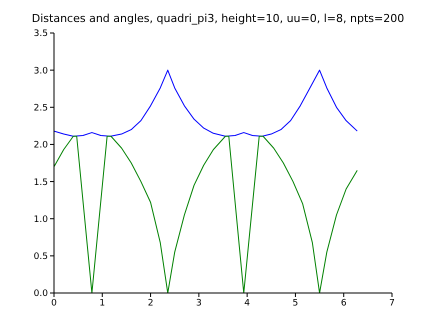 The image size is (436, 327). What do you see at coordinates (247, 303) in the screenshot?
I see `x-tick-label: 4` at bounding box center [247, 303].